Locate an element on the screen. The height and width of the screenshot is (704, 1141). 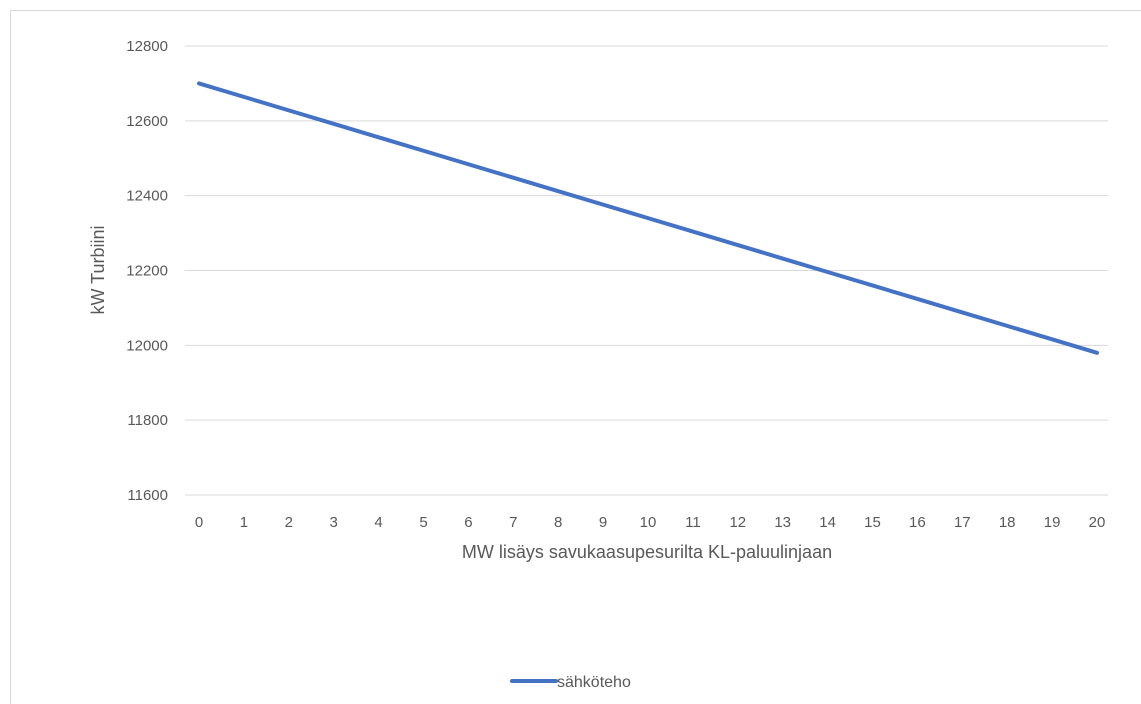
y-tick-label: 12000 is located at coordinates (147, 345).